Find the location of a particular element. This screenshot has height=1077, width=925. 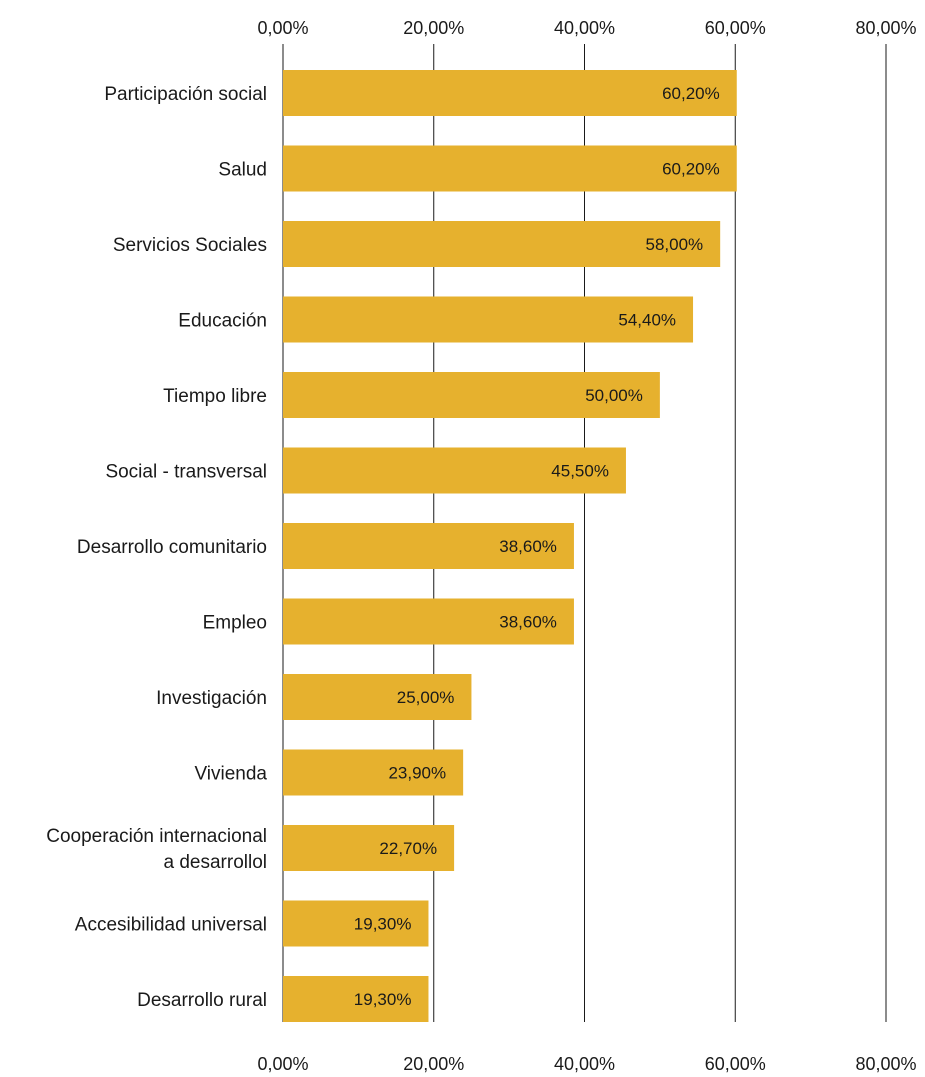

value-label: 54,40% is located at coordinates (647, 320).